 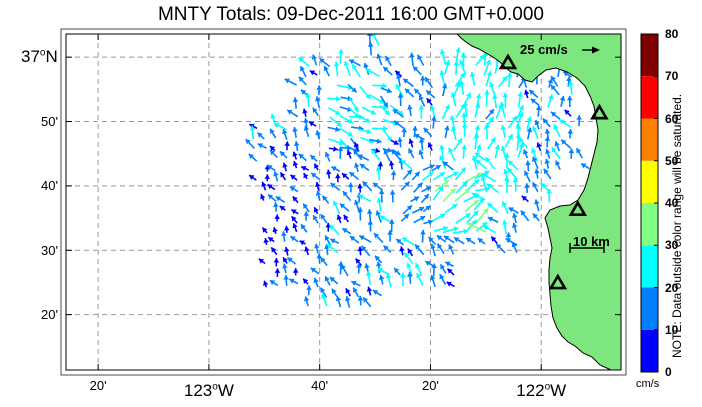 I want to click on radar-station-marker, so click(x=558, y=281).